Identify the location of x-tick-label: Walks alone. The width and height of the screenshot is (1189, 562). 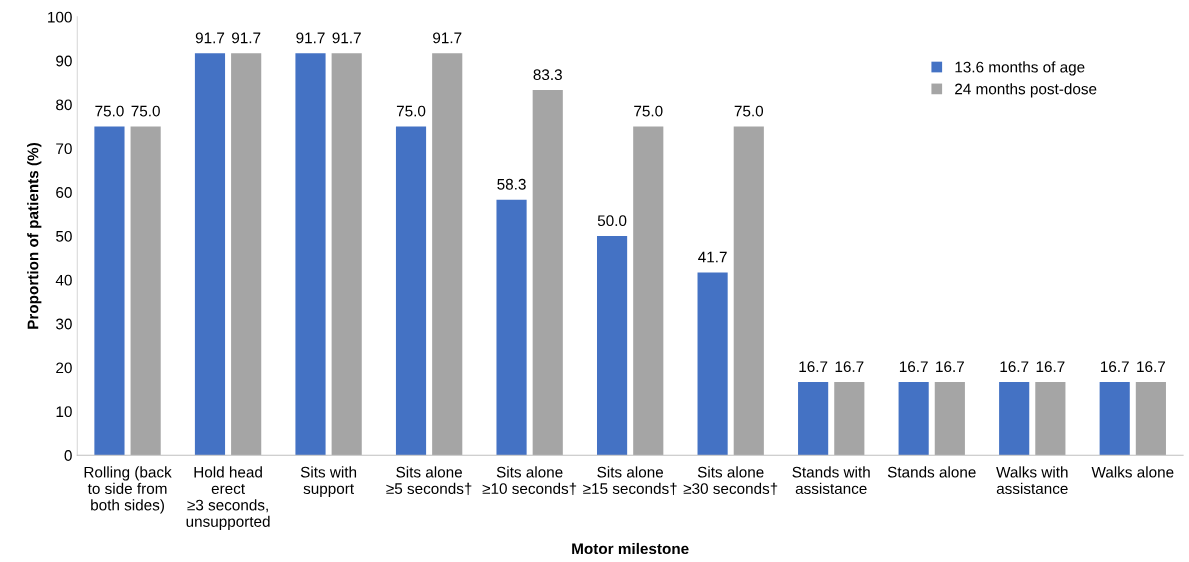
(1132, 472).